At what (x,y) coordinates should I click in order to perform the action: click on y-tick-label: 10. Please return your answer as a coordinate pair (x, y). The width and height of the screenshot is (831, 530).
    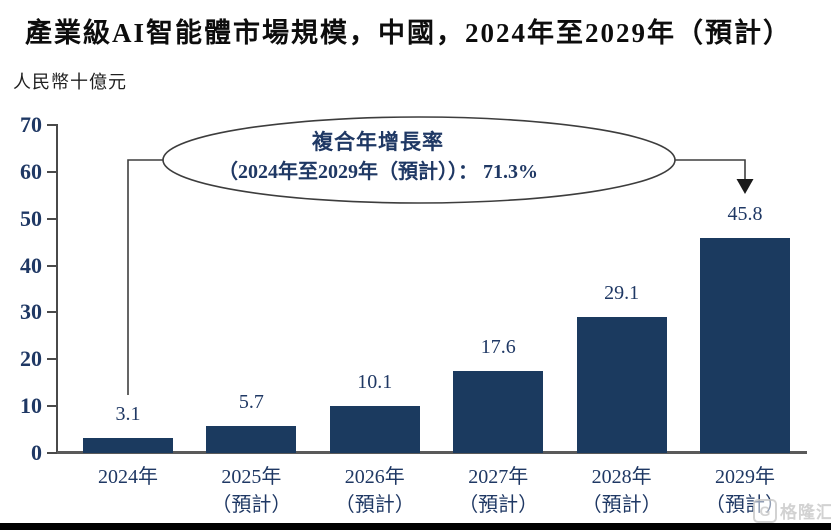
    Looking at the image, I should click on (31, 406).